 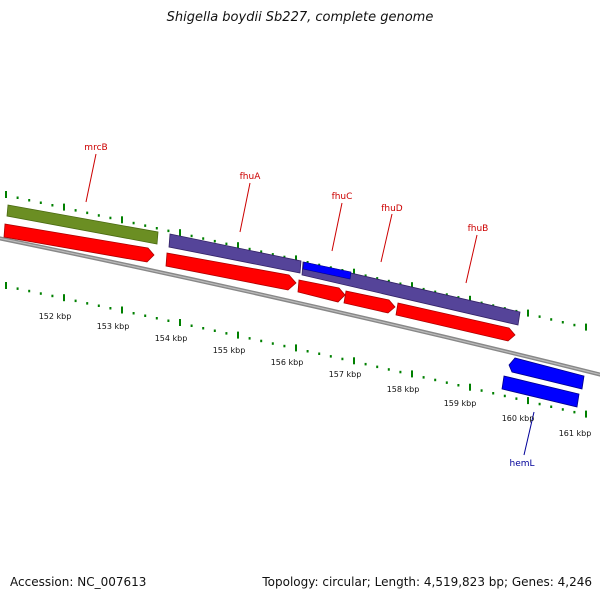 I want to click on gene-label-fhuC: fhuC, so click(x=342, y=197).